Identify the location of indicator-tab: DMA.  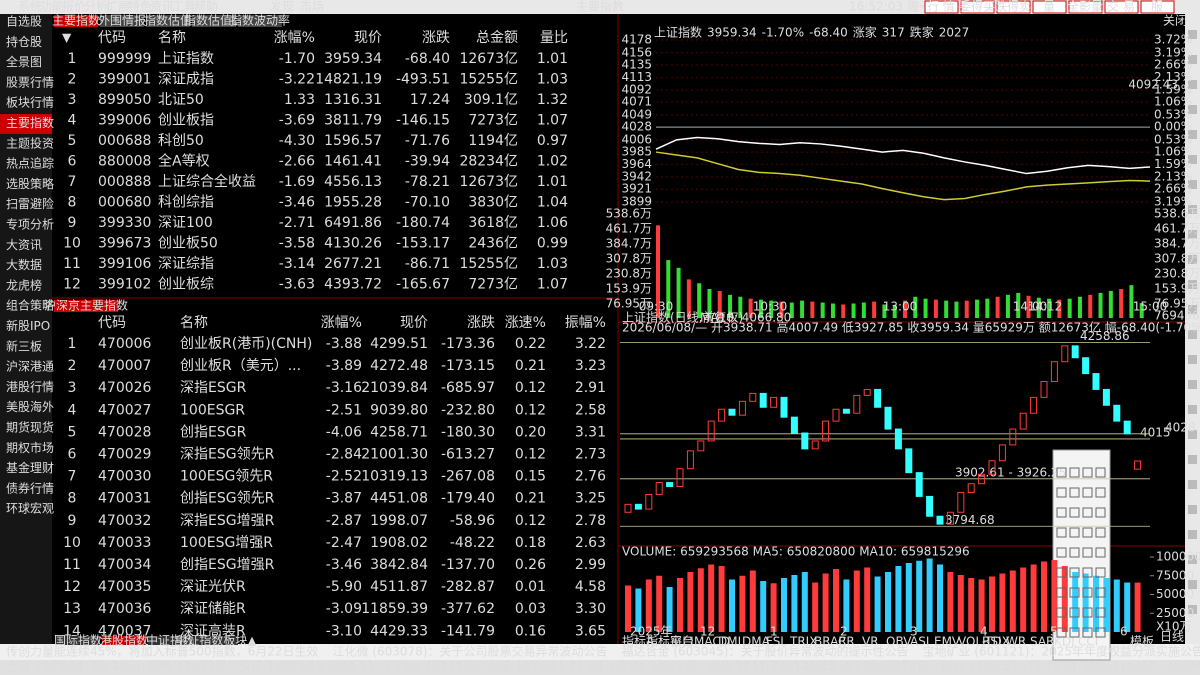
(756, 642).